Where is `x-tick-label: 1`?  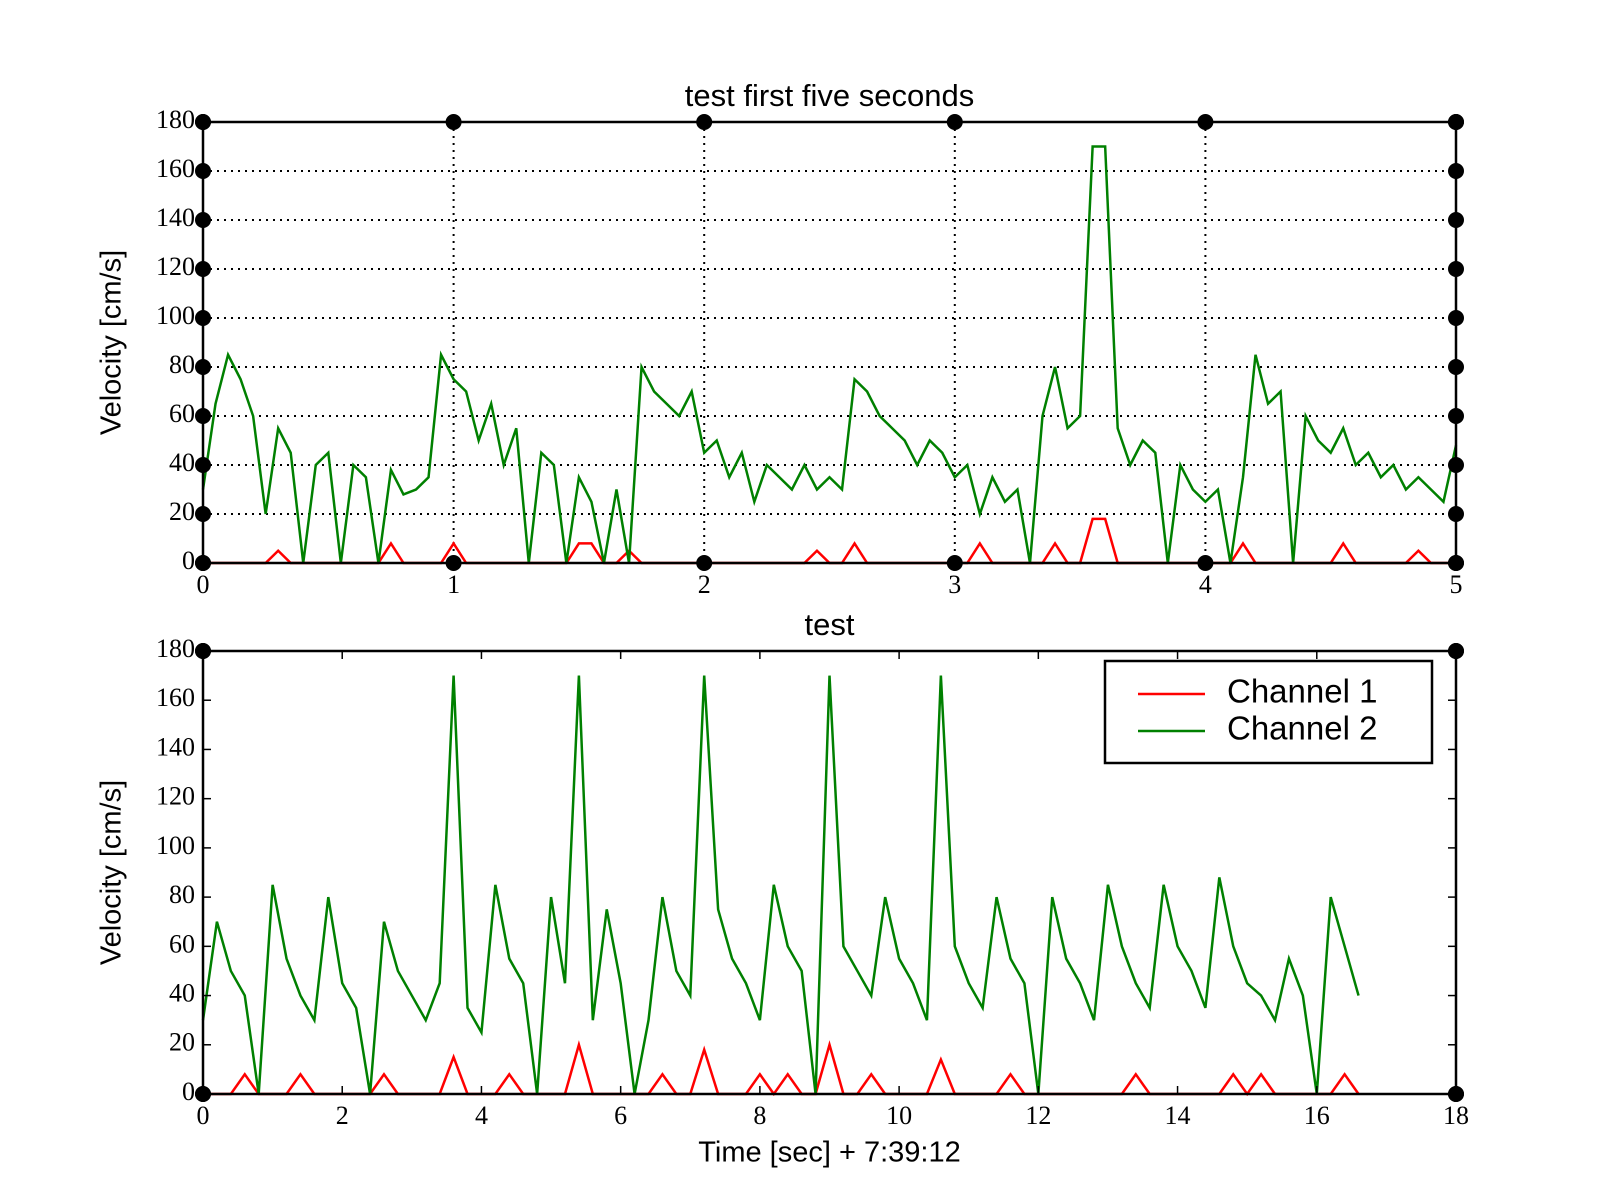
x-tick-label: 1 is located at coordinates (453, 584).